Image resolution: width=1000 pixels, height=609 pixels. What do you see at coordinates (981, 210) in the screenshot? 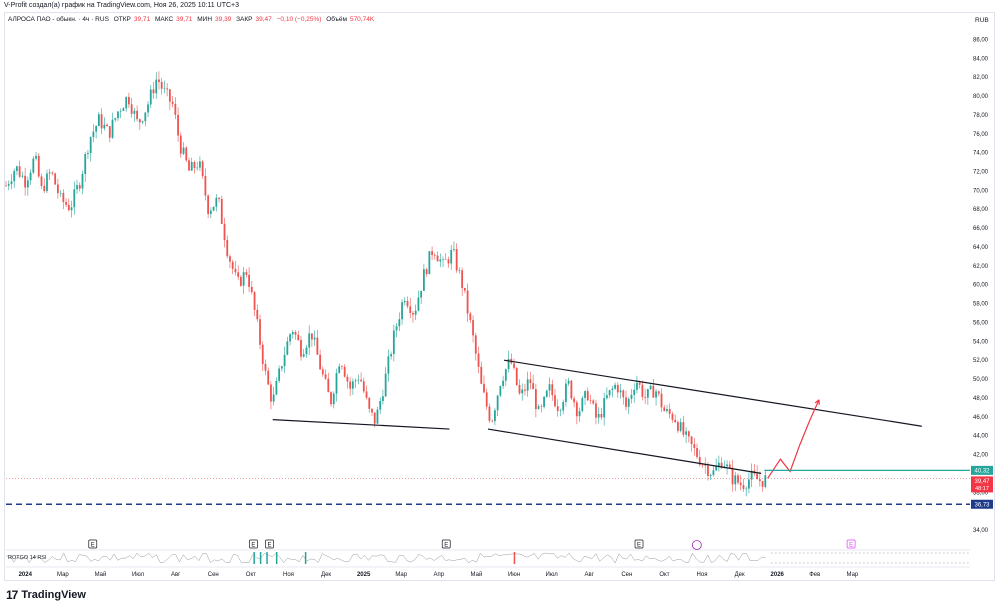
I see `y-tick-label: 68,00` at bounding box center [981, 210].